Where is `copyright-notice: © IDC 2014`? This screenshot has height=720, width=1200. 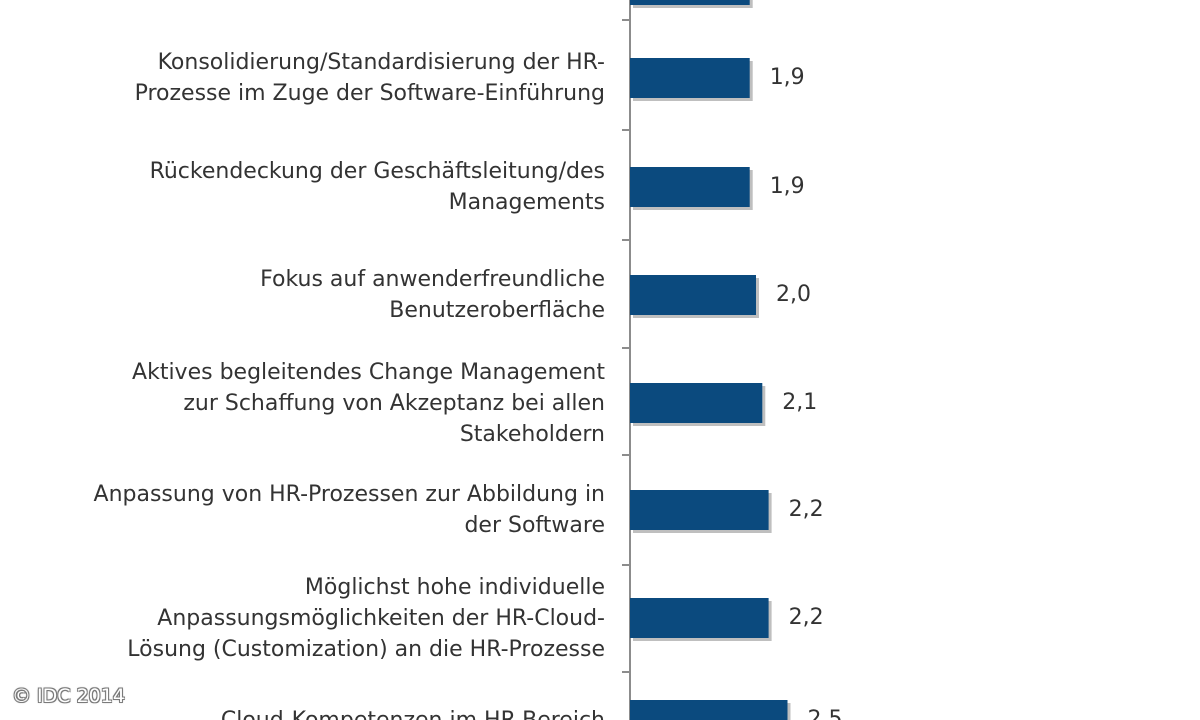 copyright-notice: © IDC 2014 is located at coordinates (68, 696).